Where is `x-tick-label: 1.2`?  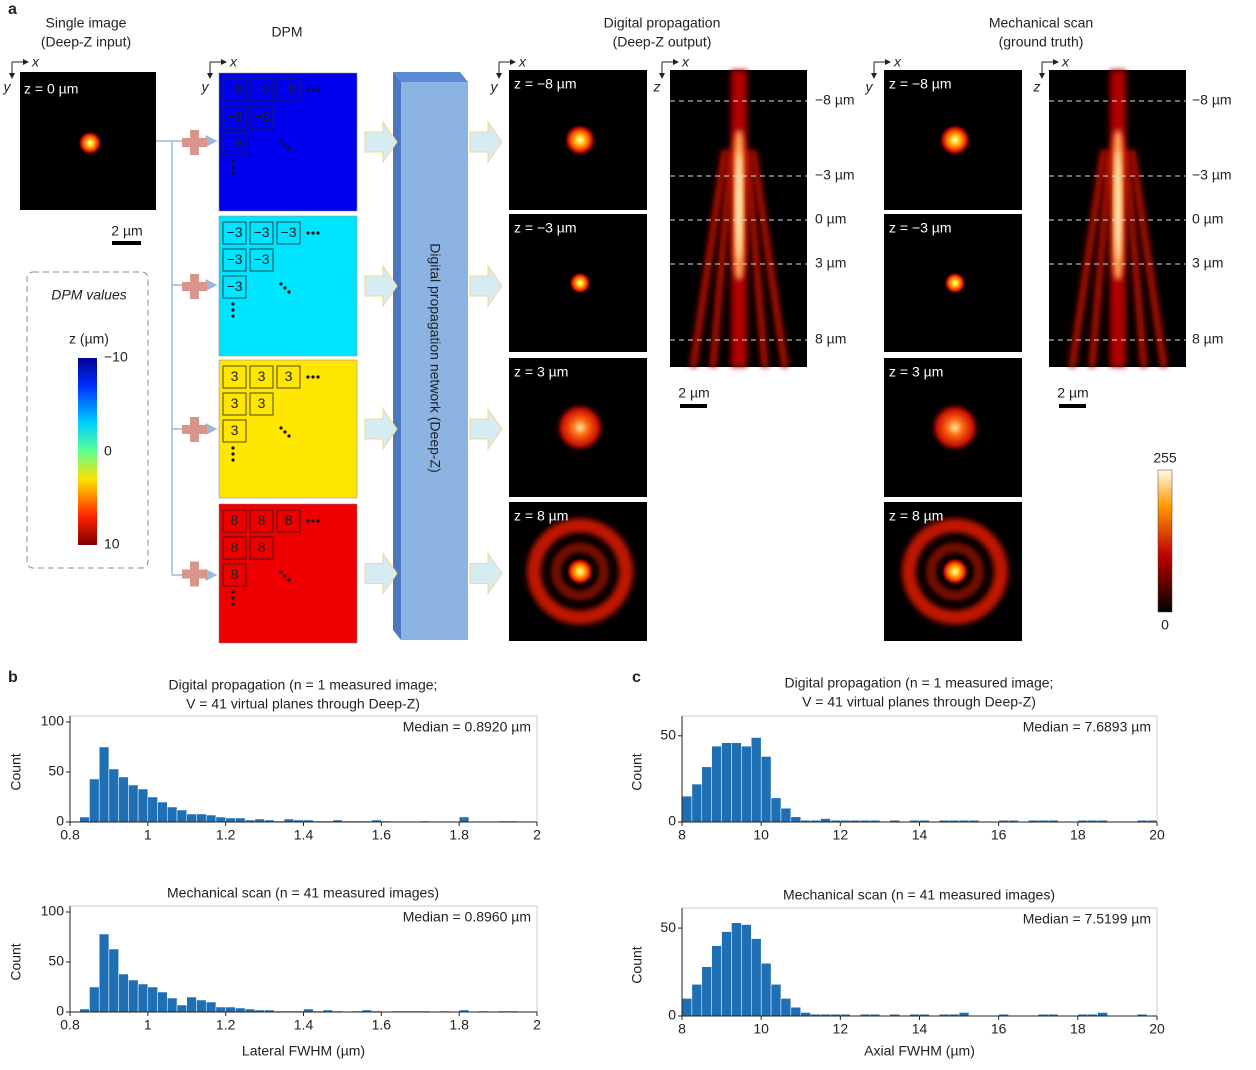
x-tick-label: 1.2 is located at coordinates (226, 1025).